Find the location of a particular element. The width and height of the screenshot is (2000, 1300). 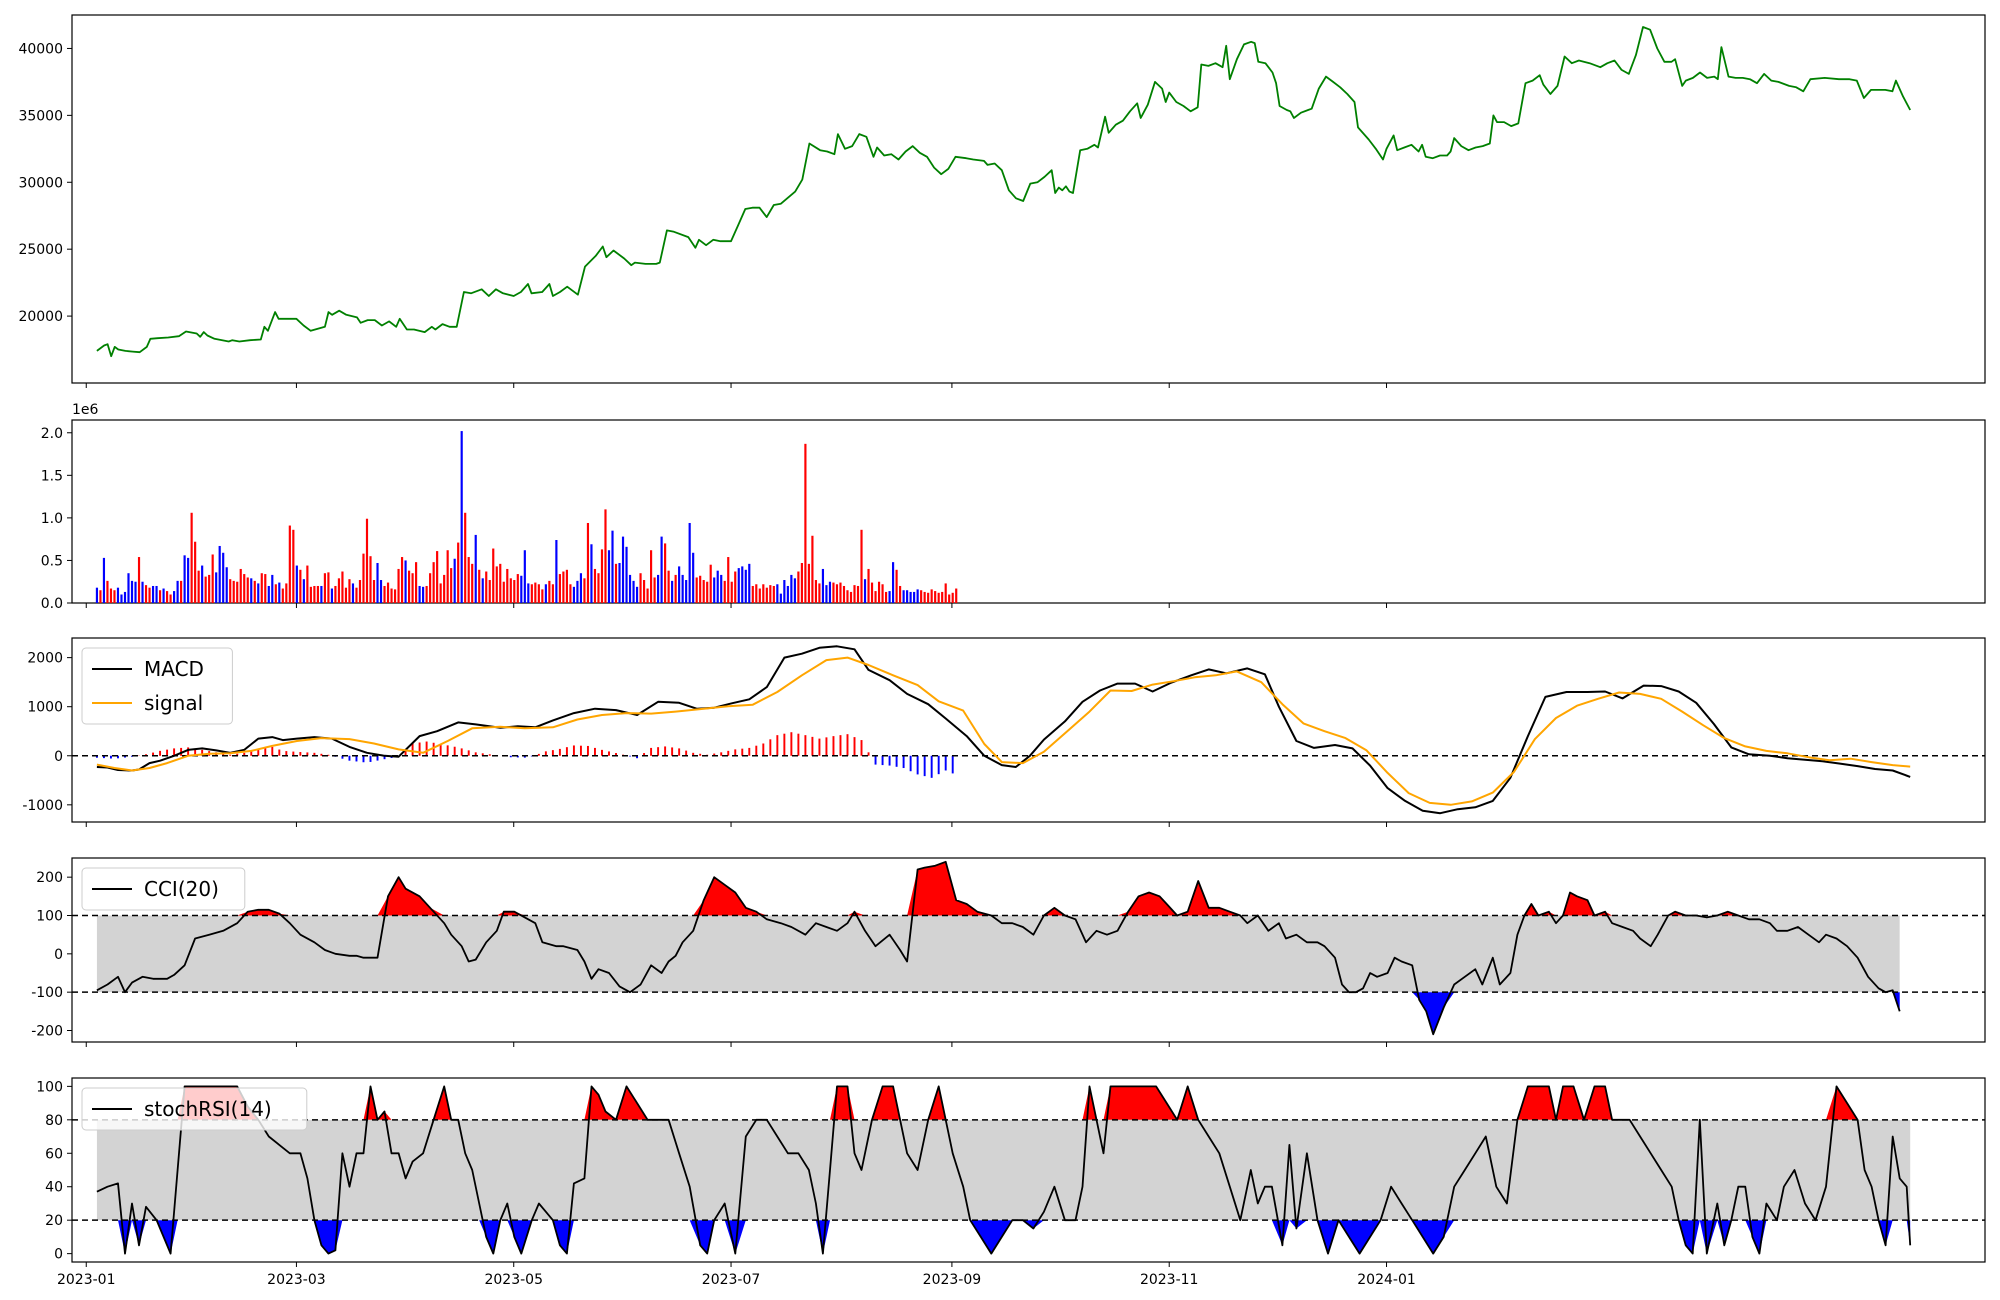

stochrsi-panel: 0 20 40 60 80 100 stochRSI(14) is located at coordinates (1011, 1170).